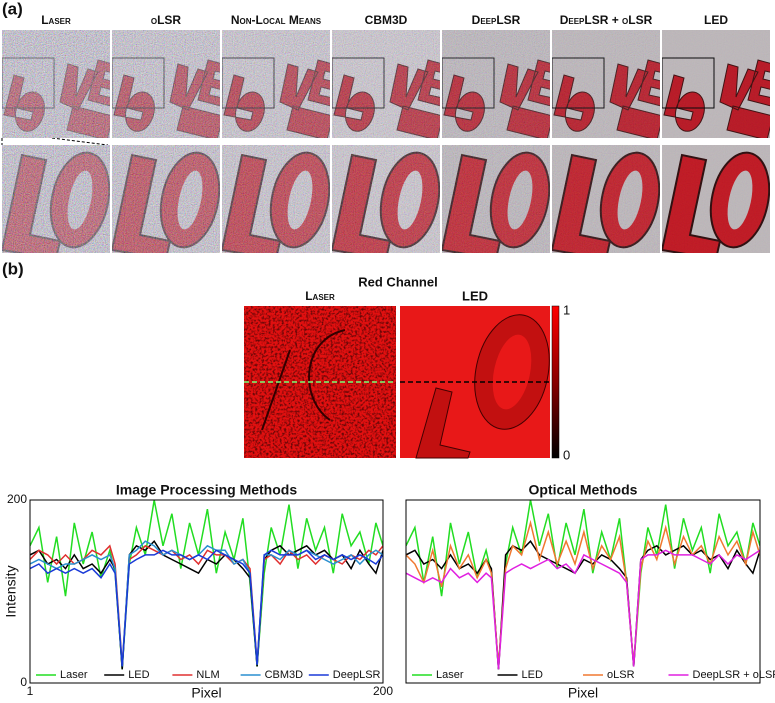  Describe the element at coordinates (207, 675) in the screenshot. I see `legend-label: NLM` at that location.